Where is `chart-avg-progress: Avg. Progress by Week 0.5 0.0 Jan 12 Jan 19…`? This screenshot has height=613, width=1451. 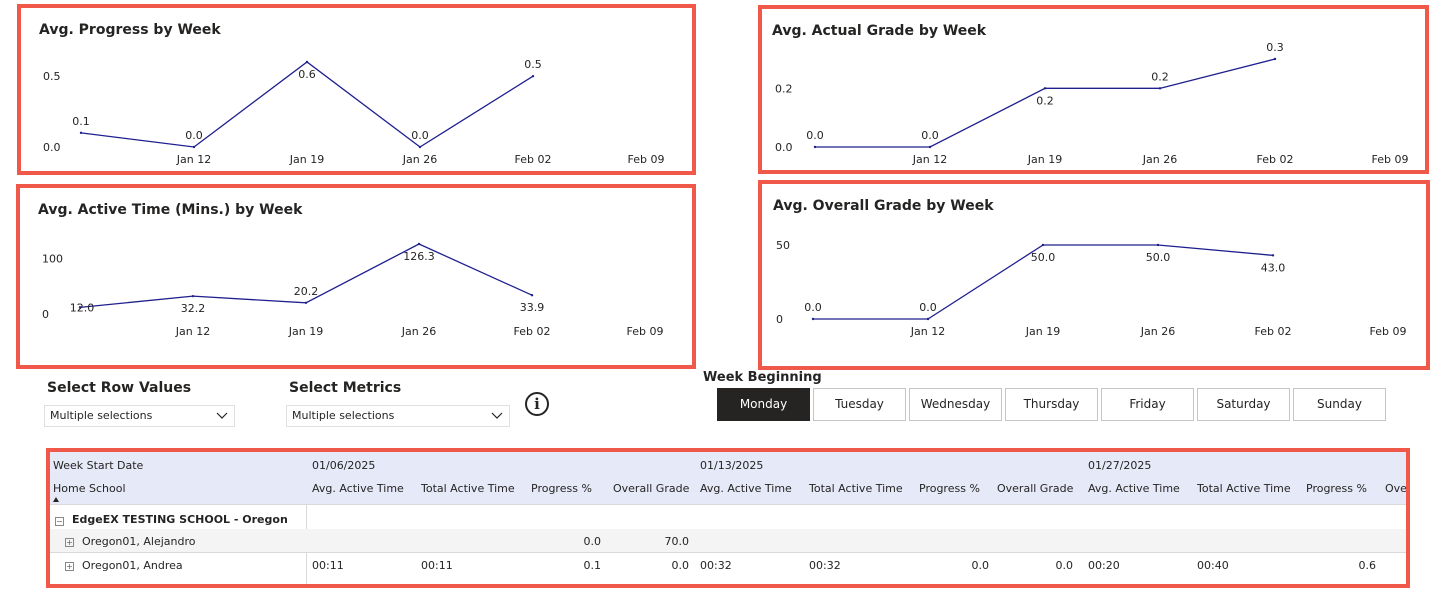
chart-avg-progress: Avg. Progress by Week 0.5 0.0 Jan 12 Jan 19… is located at coordinates (356, 89).